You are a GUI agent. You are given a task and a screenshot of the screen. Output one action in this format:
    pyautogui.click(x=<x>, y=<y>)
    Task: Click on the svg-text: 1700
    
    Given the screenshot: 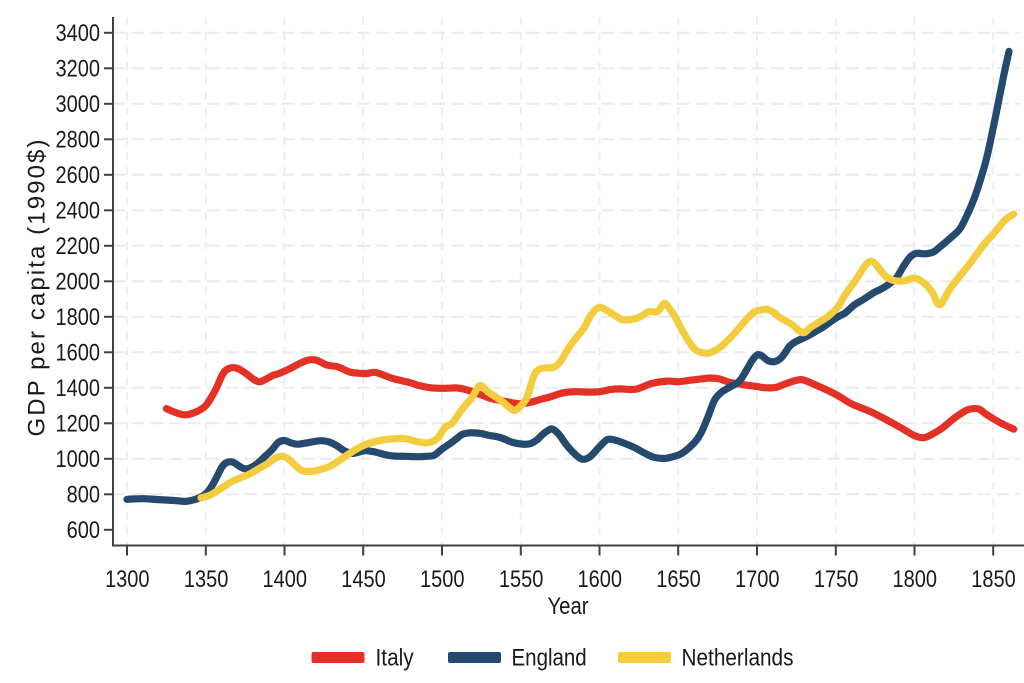 What is the action you would take?
    pyautogui.click(x=757, y=579)
    